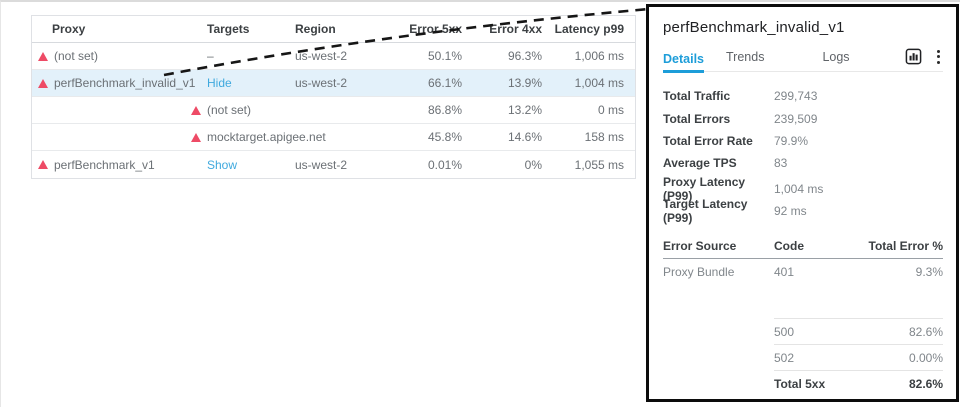 This screenshot has width=960, height=407. What do you see at coordinates (228, 29) in the screenshot?
I see `column-header-targets: Targets` at bounding box center [228, 29].